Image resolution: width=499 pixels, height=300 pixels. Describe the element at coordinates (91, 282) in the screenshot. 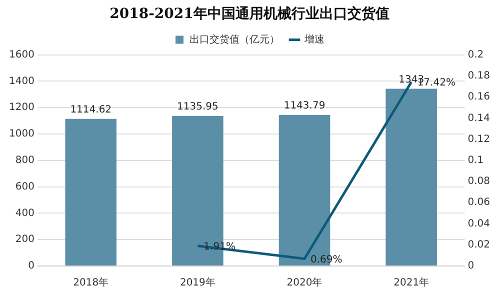

I see `x-tick-label: 2018年` at that location.